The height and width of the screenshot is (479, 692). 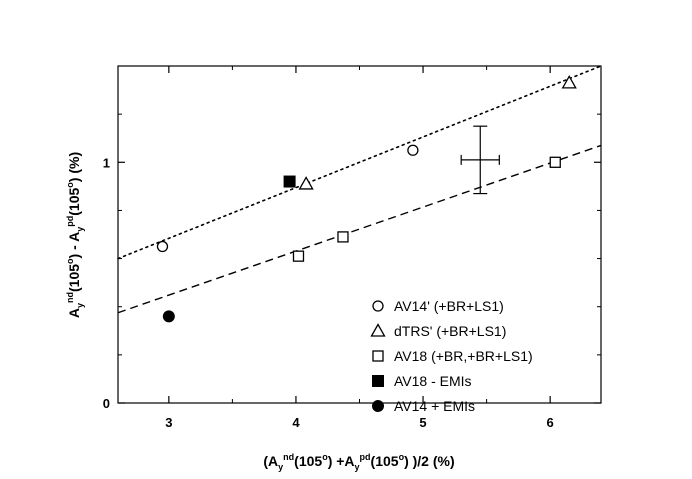 I want to click on axis-title-part: (%), so click(x=442, y=461).